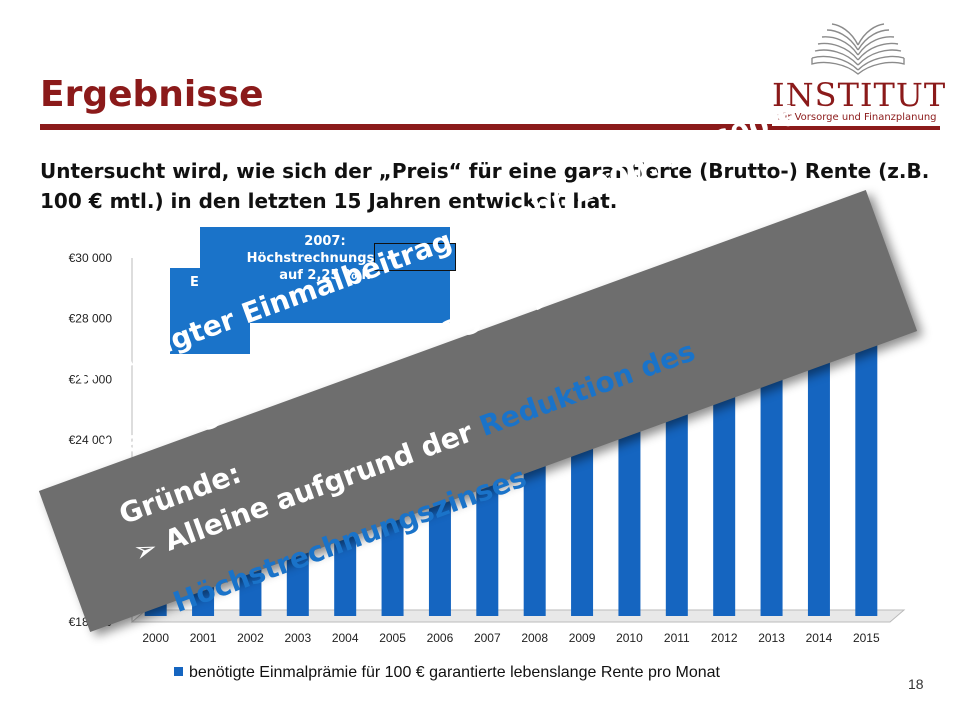 Image resolution: width=960 pixels, height=720 pixels. I want to click on institut-logo: INSTITUT für Vorsorge und Finanzplanung, so click(859, 72).